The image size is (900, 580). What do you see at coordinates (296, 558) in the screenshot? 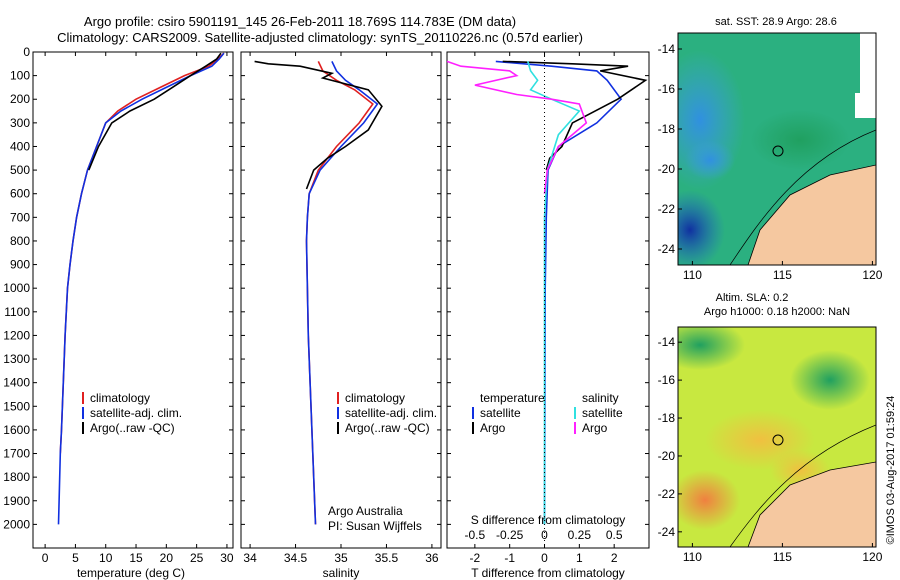
I see `x-tick-label: 34.5` at bounding box center [296, 558].